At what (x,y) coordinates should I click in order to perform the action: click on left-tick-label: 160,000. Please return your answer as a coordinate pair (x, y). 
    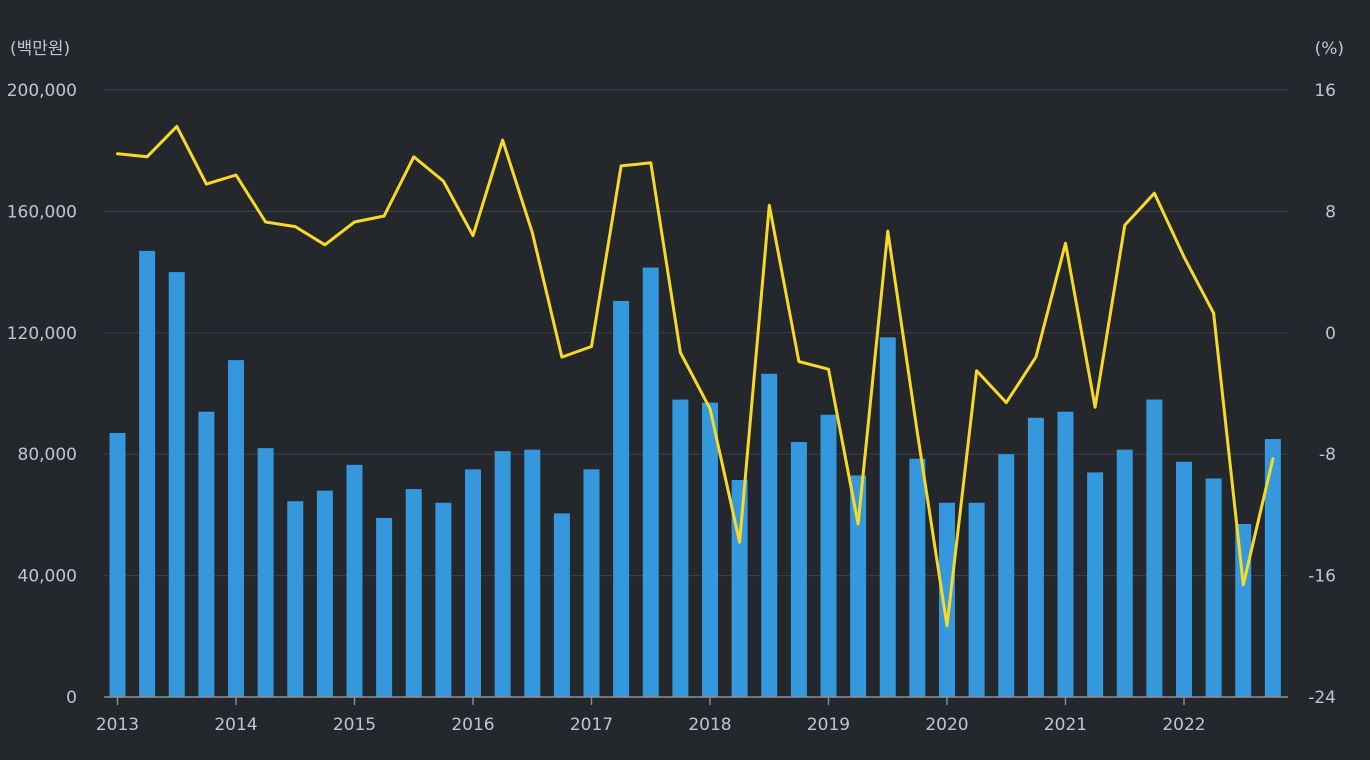
    Looking at the image, I should click on (42, 212).